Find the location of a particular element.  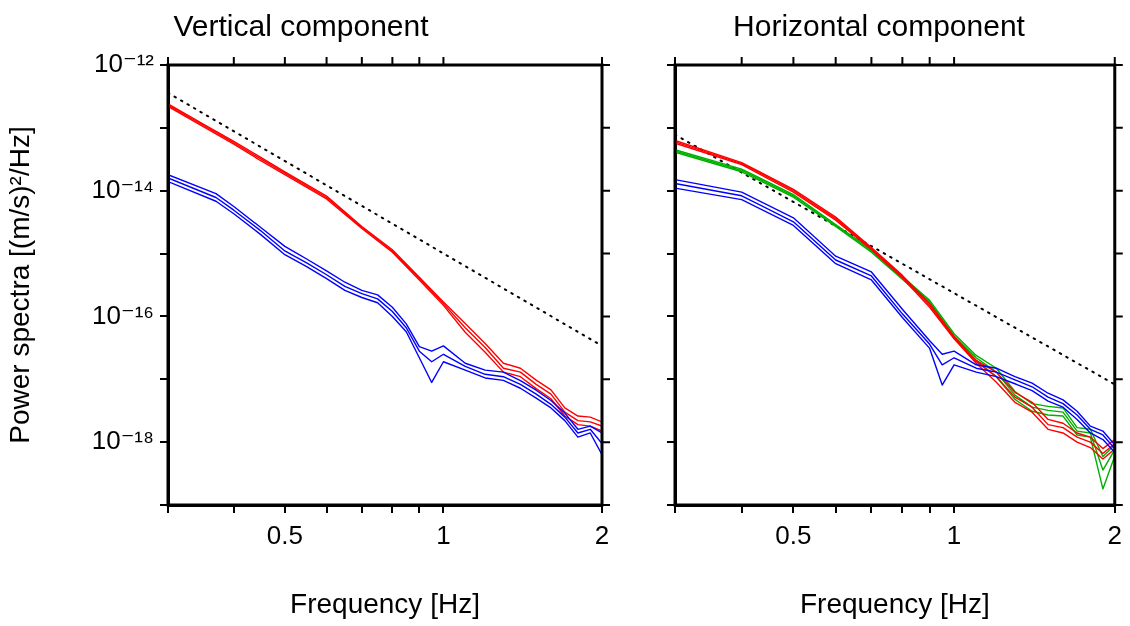

y-tick-label: 10⁻¹⁸ is located at coordinates (122, 440).